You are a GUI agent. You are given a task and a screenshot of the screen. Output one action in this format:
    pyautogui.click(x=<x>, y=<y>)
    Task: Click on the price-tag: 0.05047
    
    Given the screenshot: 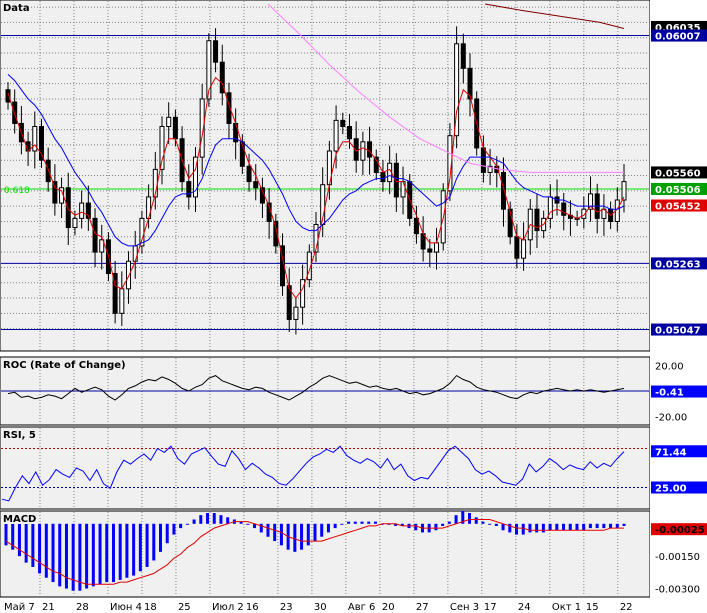 What is the action you would take?
    pyautogui.click(x=678, y=331)
    